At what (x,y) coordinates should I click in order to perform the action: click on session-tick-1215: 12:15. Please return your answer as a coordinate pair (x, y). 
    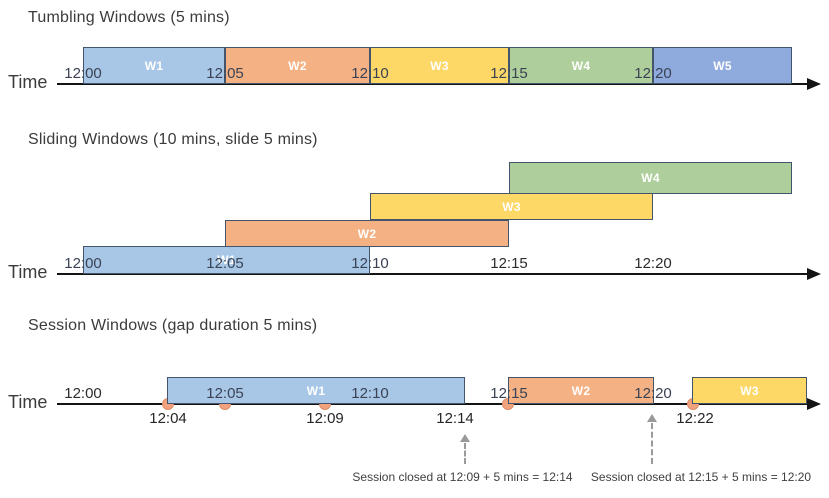
    Looking at the image, I should click on (509, 393).